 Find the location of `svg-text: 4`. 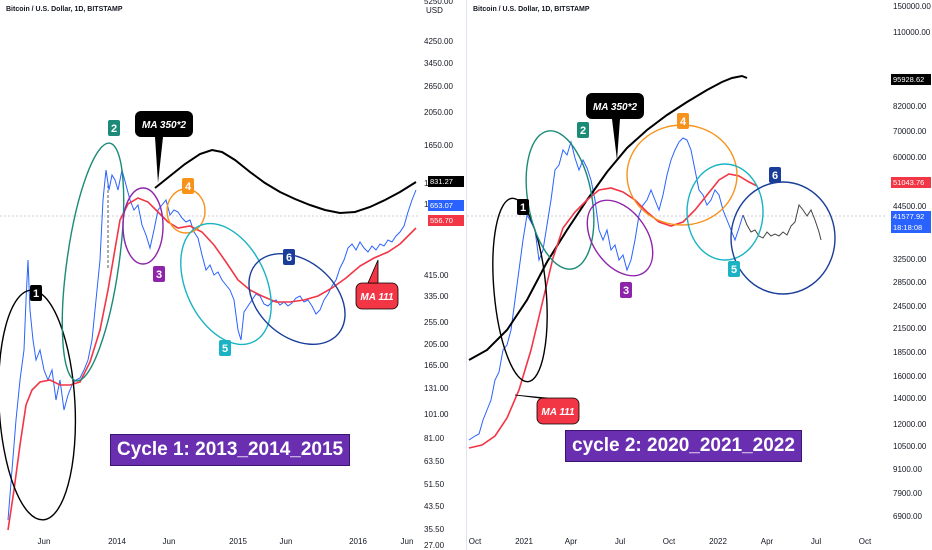

svg-text: 4 is located at coordinates (683, 122).